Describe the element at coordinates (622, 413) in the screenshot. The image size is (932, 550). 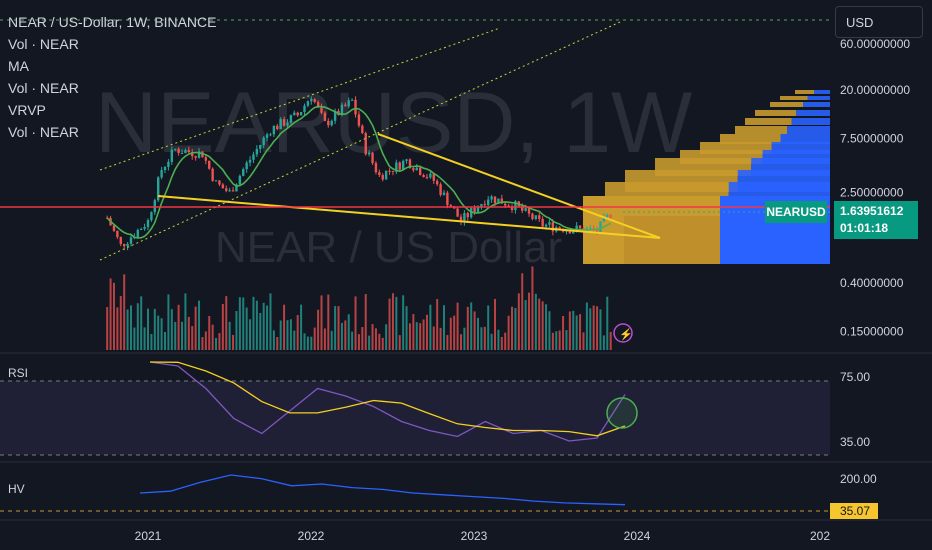
I see `rsi-highlight-circle` at that location.